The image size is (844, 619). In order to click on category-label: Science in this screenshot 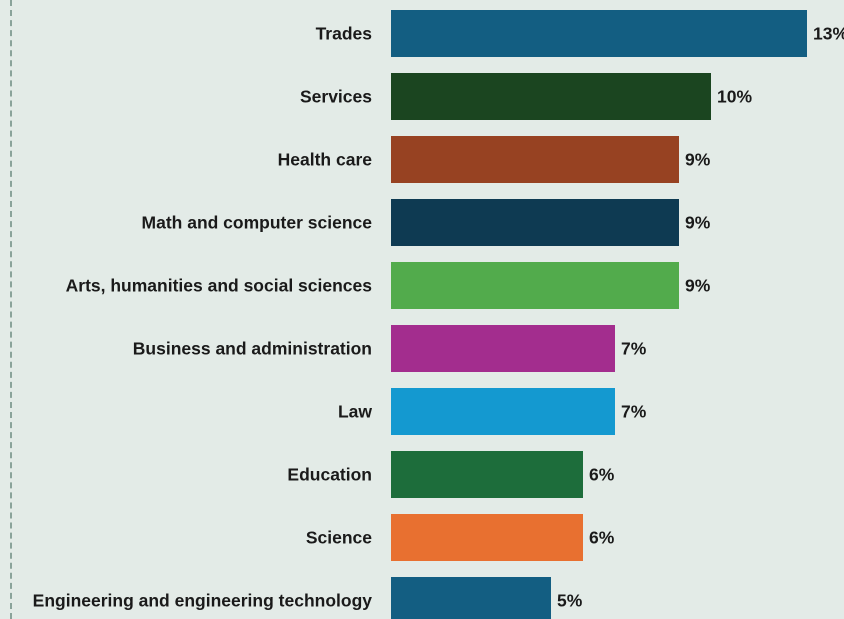, I will do `click(339, 538)`.